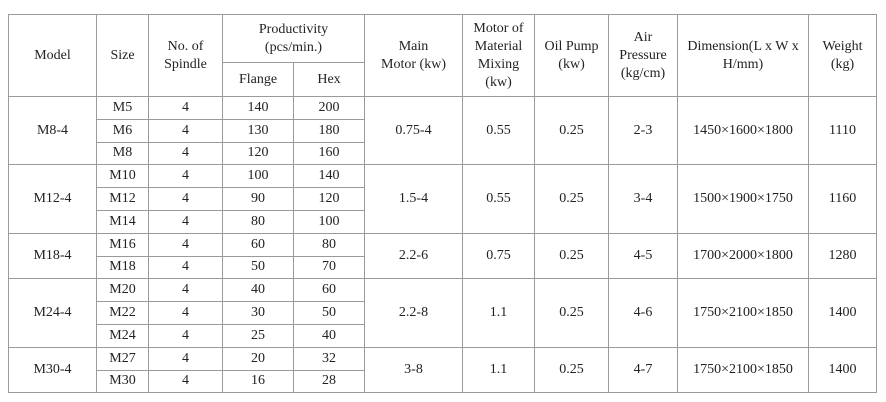 This screenshot has height=402, width=886. What do you see at coordinates (122, 267) in the screenshot?
I see `cell: M18` at bounding box center [122, 267].